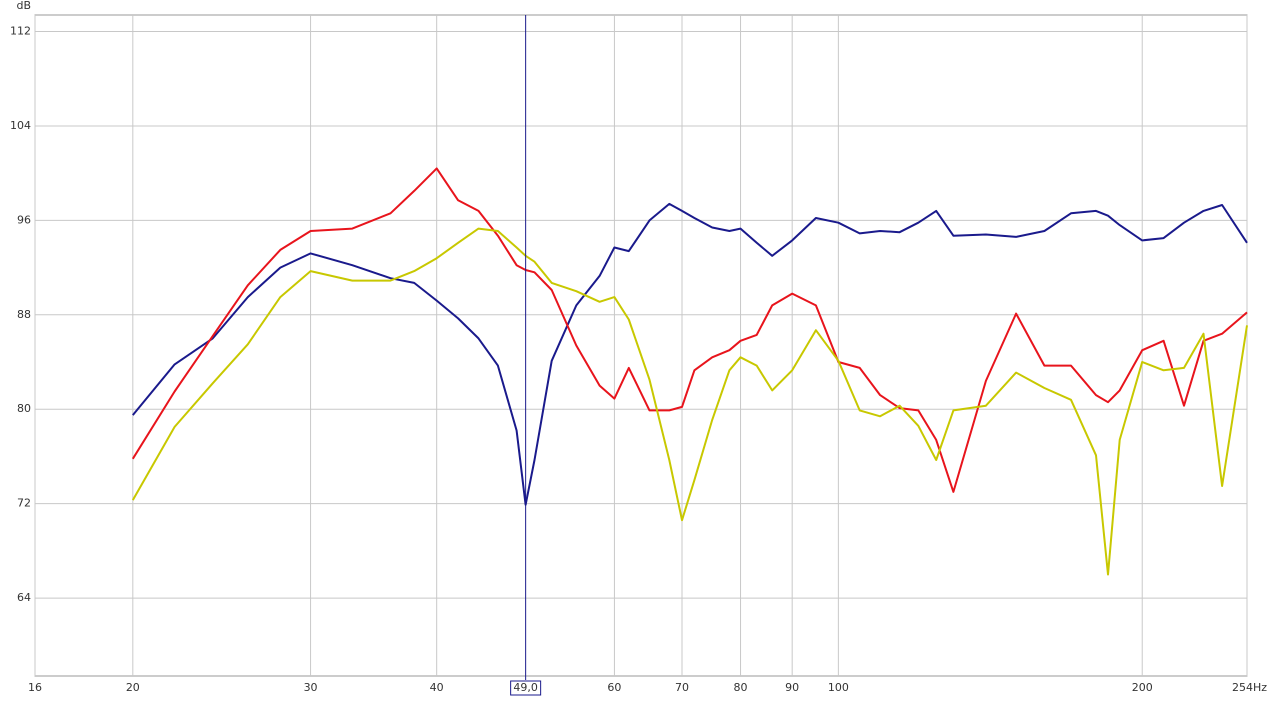 The height and width of the screenshot is (702, 1281). I want to click on x-tick-label: 30, so click(311, 687).